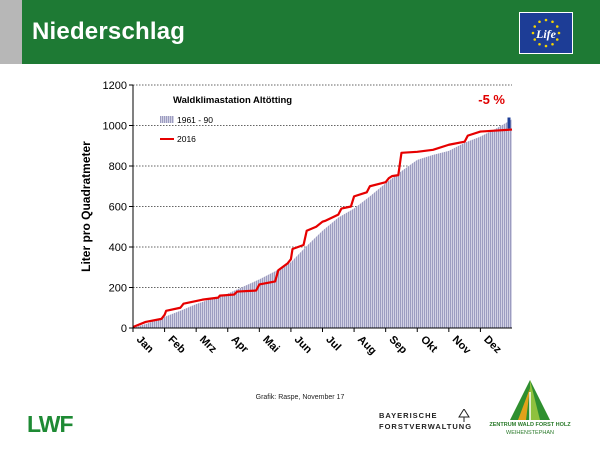  What do you see at coordinates (367, 346) in the screenshot?
I see `x-tick-label-aug: Aug` at bounding box center [367, 346].